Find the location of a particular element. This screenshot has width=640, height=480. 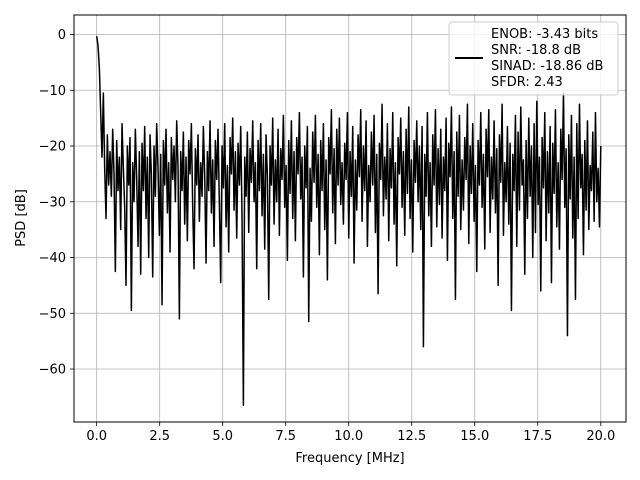

y-tick-label: 0 is located at coordinates (62, 35).